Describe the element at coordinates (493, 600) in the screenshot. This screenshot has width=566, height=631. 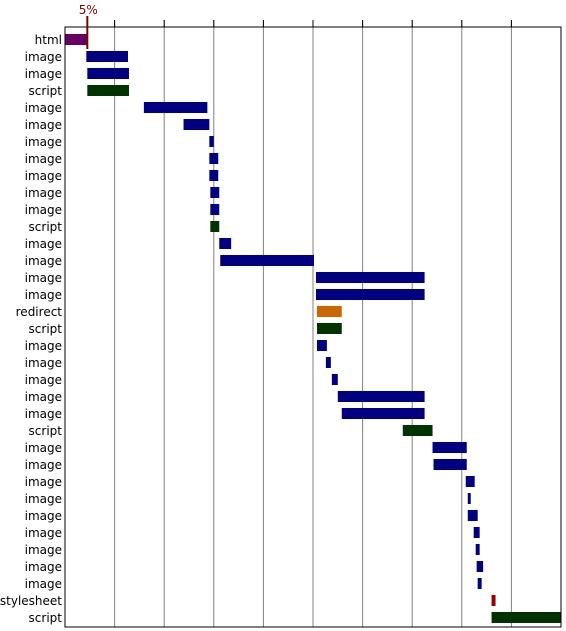
I see `bar-stylesheet` at that location.